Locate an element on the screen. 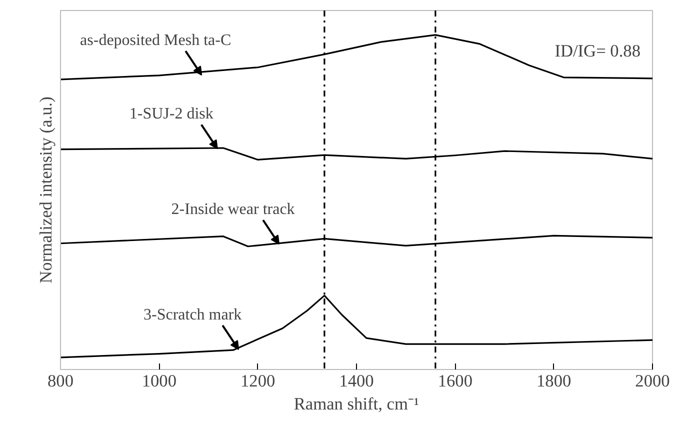 This screenshot has width=682, height=439. annotation: ID/IG= 0.88 is located at coordinates (597, 51).